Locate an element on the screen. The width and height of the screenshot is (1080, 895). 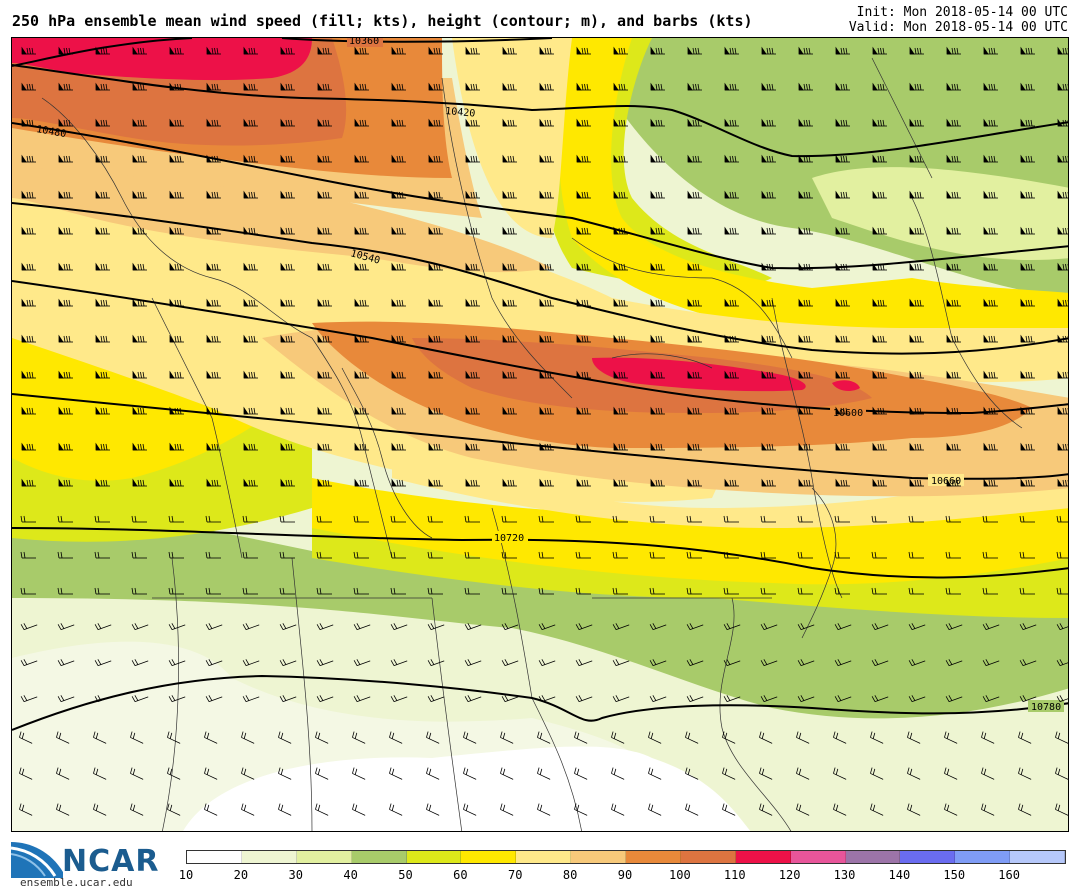
logo-swoosh is located at coordinates (37, 860).